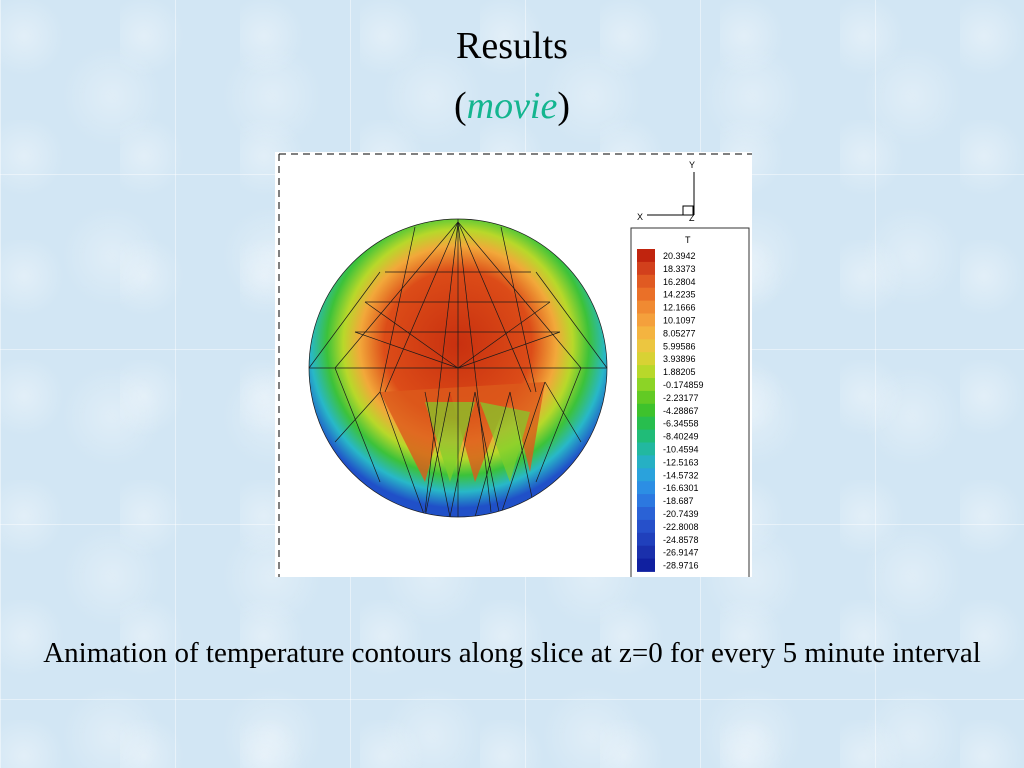 This screenshot has width=1024, height=768. I want to click on legend-value: 10.1097, so click(679, 321).